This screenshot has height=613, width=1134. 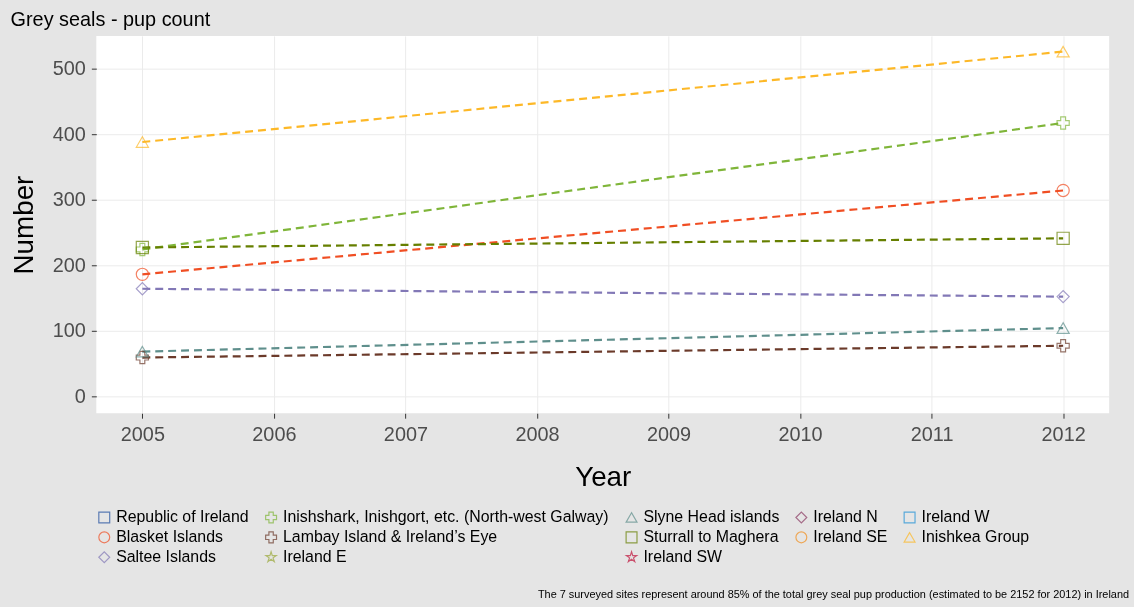 I want to click on x-axis-title: Year, so click(x=603, y=477).